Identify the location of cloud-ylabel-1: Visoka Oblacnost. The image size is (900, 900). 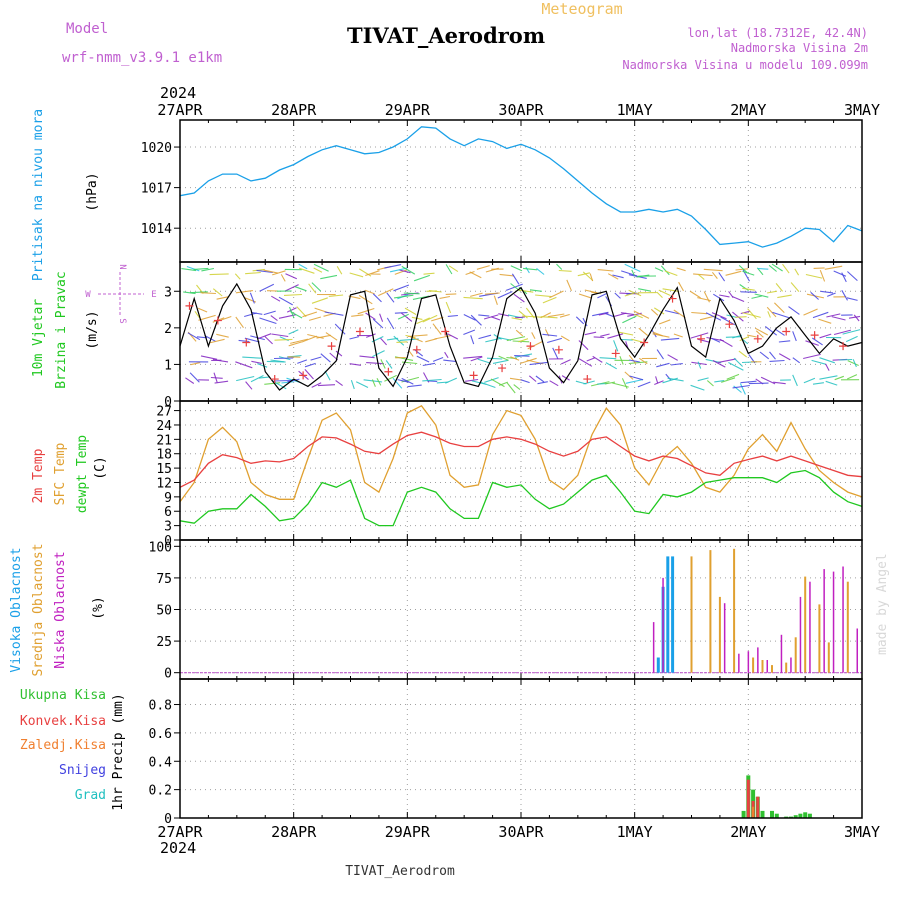
(16, 609).